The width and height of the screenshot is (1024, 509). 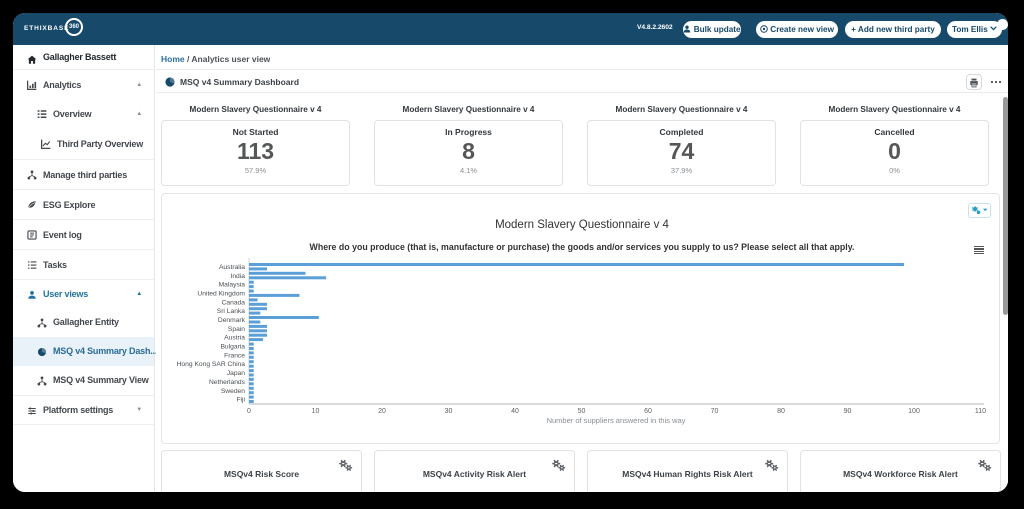 What do you see at coordinates (715, 411) in the screenshot?
I see `svg-text: 70` at bounding box center [715, 411].